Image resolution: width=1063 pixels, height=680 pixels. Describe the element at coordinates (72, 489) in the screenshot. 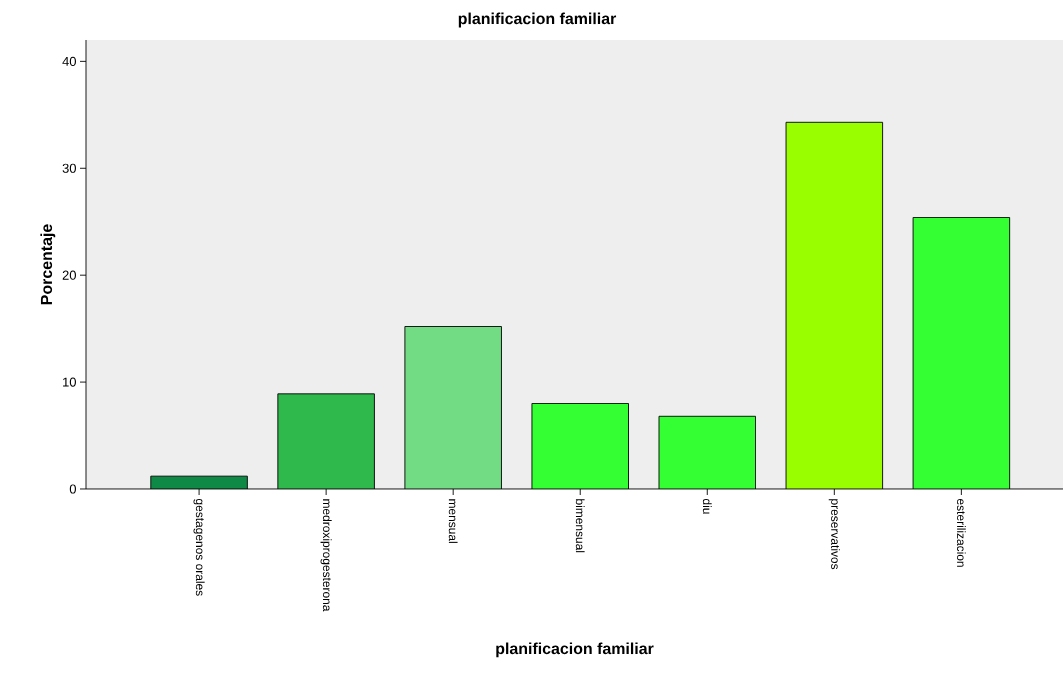

I see `y-tick-label: 0` at that location.